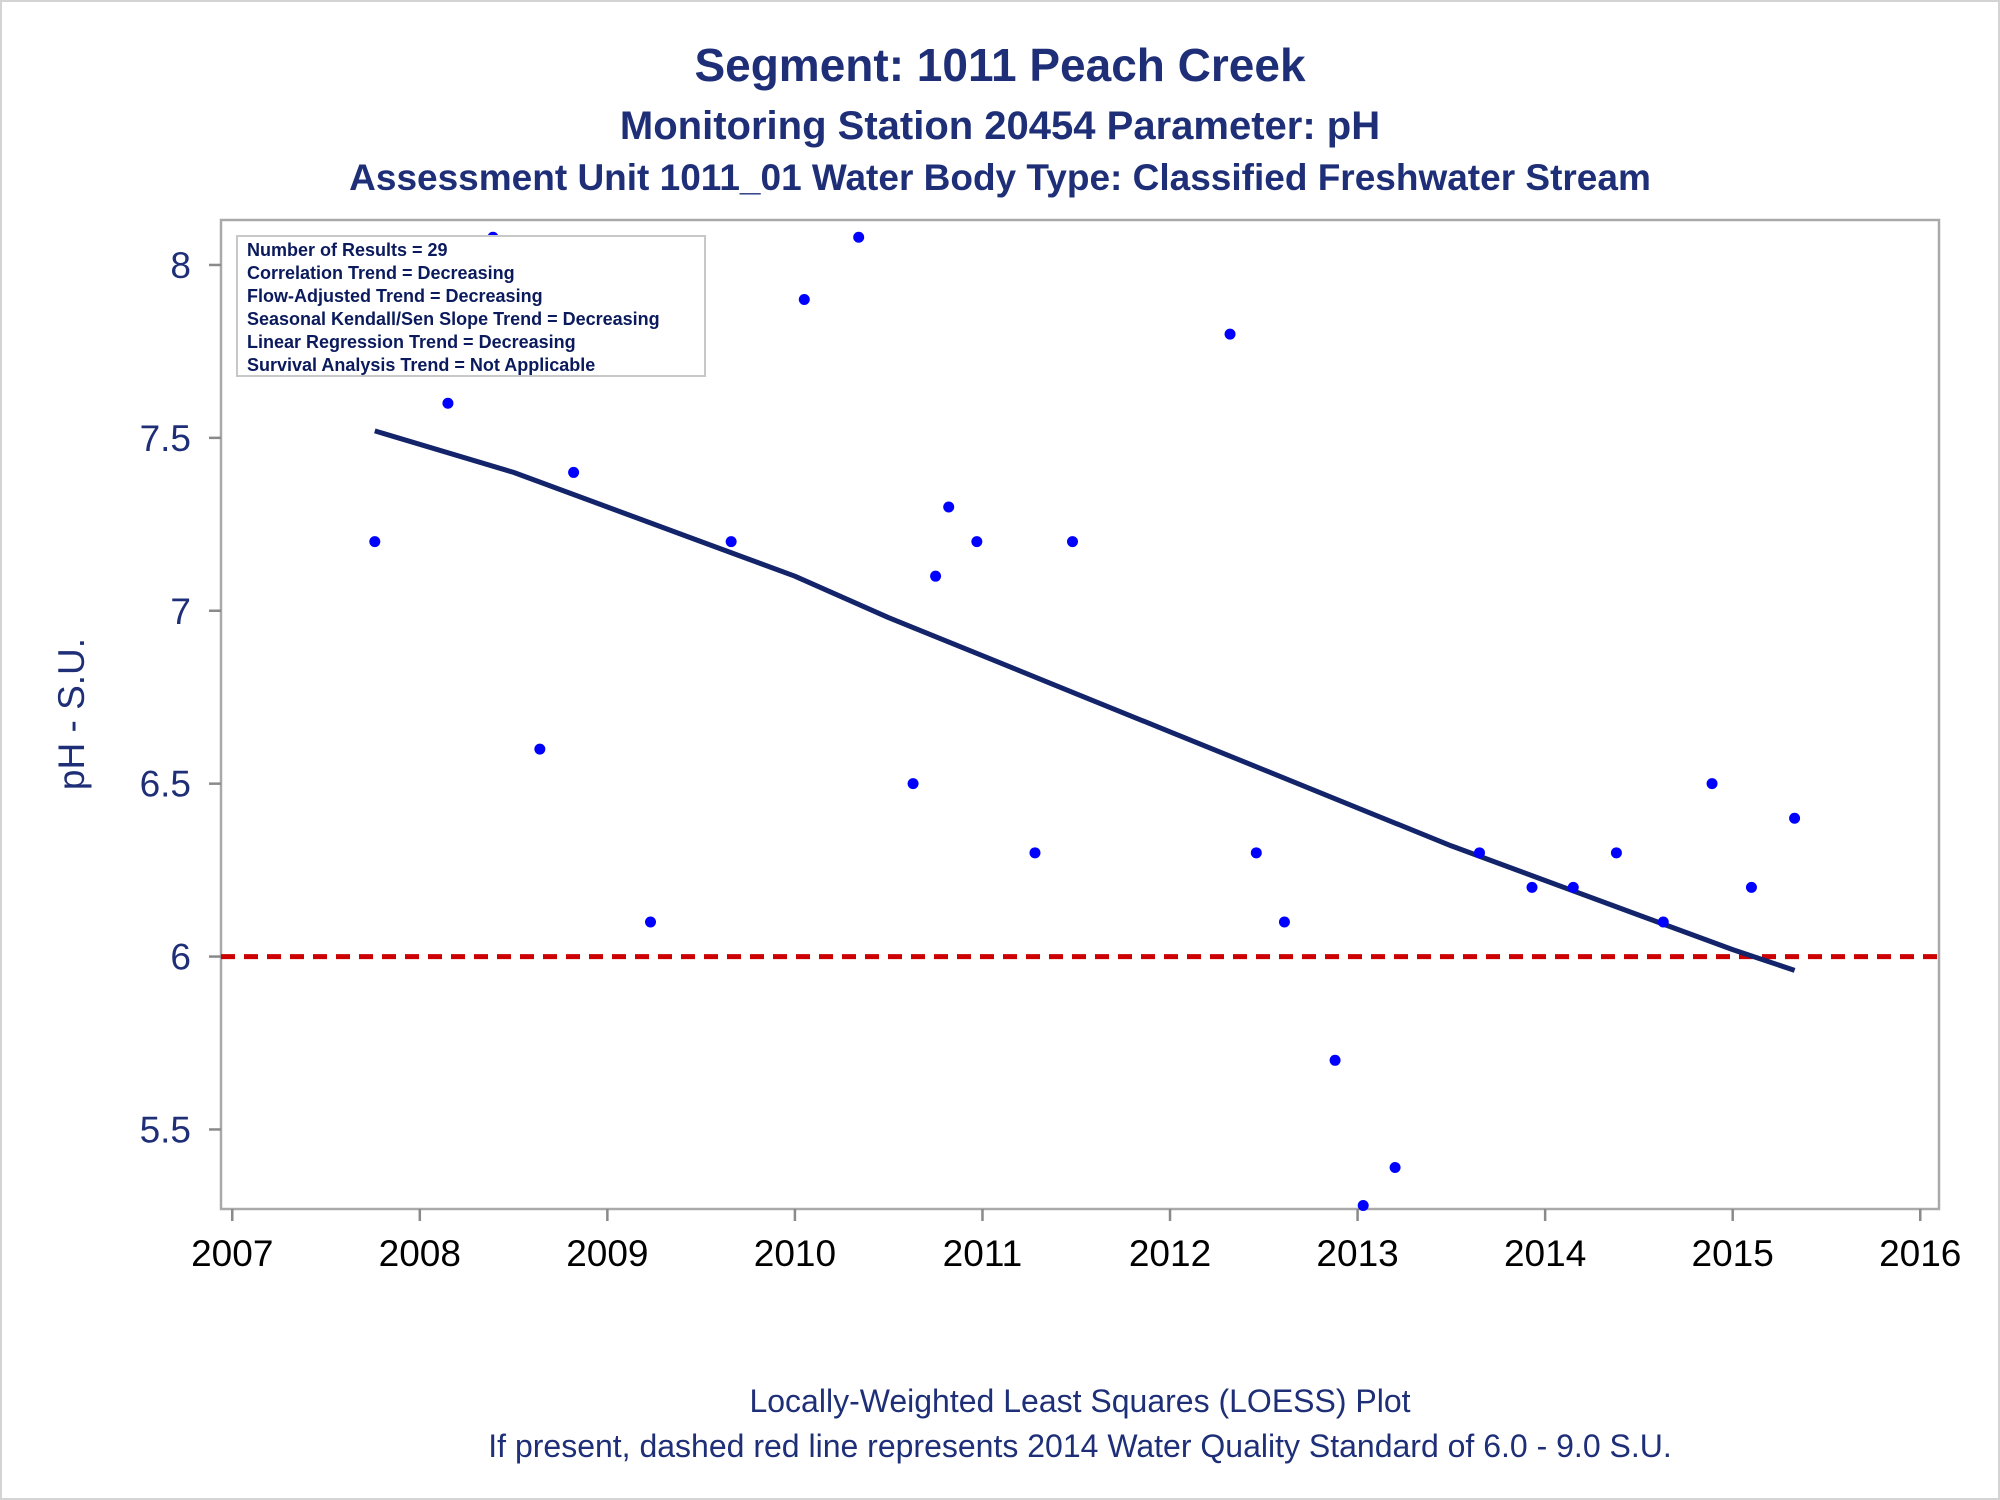 The image size is (2000, 1500). What do you see at coordinates (1076, 1241) in the screenshot?
I see `x-axis: 2007 2008 2009 2010 2011 2012 2013 2014 2015 2016` at bounding box center [1076, 1241].